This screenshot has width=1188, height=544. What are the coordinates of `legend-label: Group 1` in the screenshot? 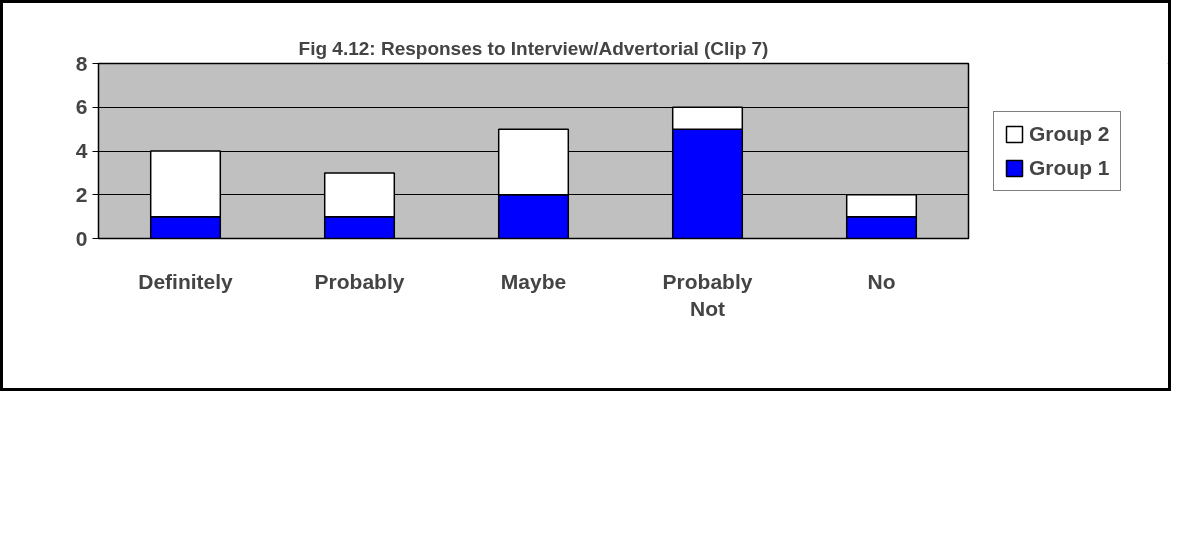 It's located at (1069, 167).